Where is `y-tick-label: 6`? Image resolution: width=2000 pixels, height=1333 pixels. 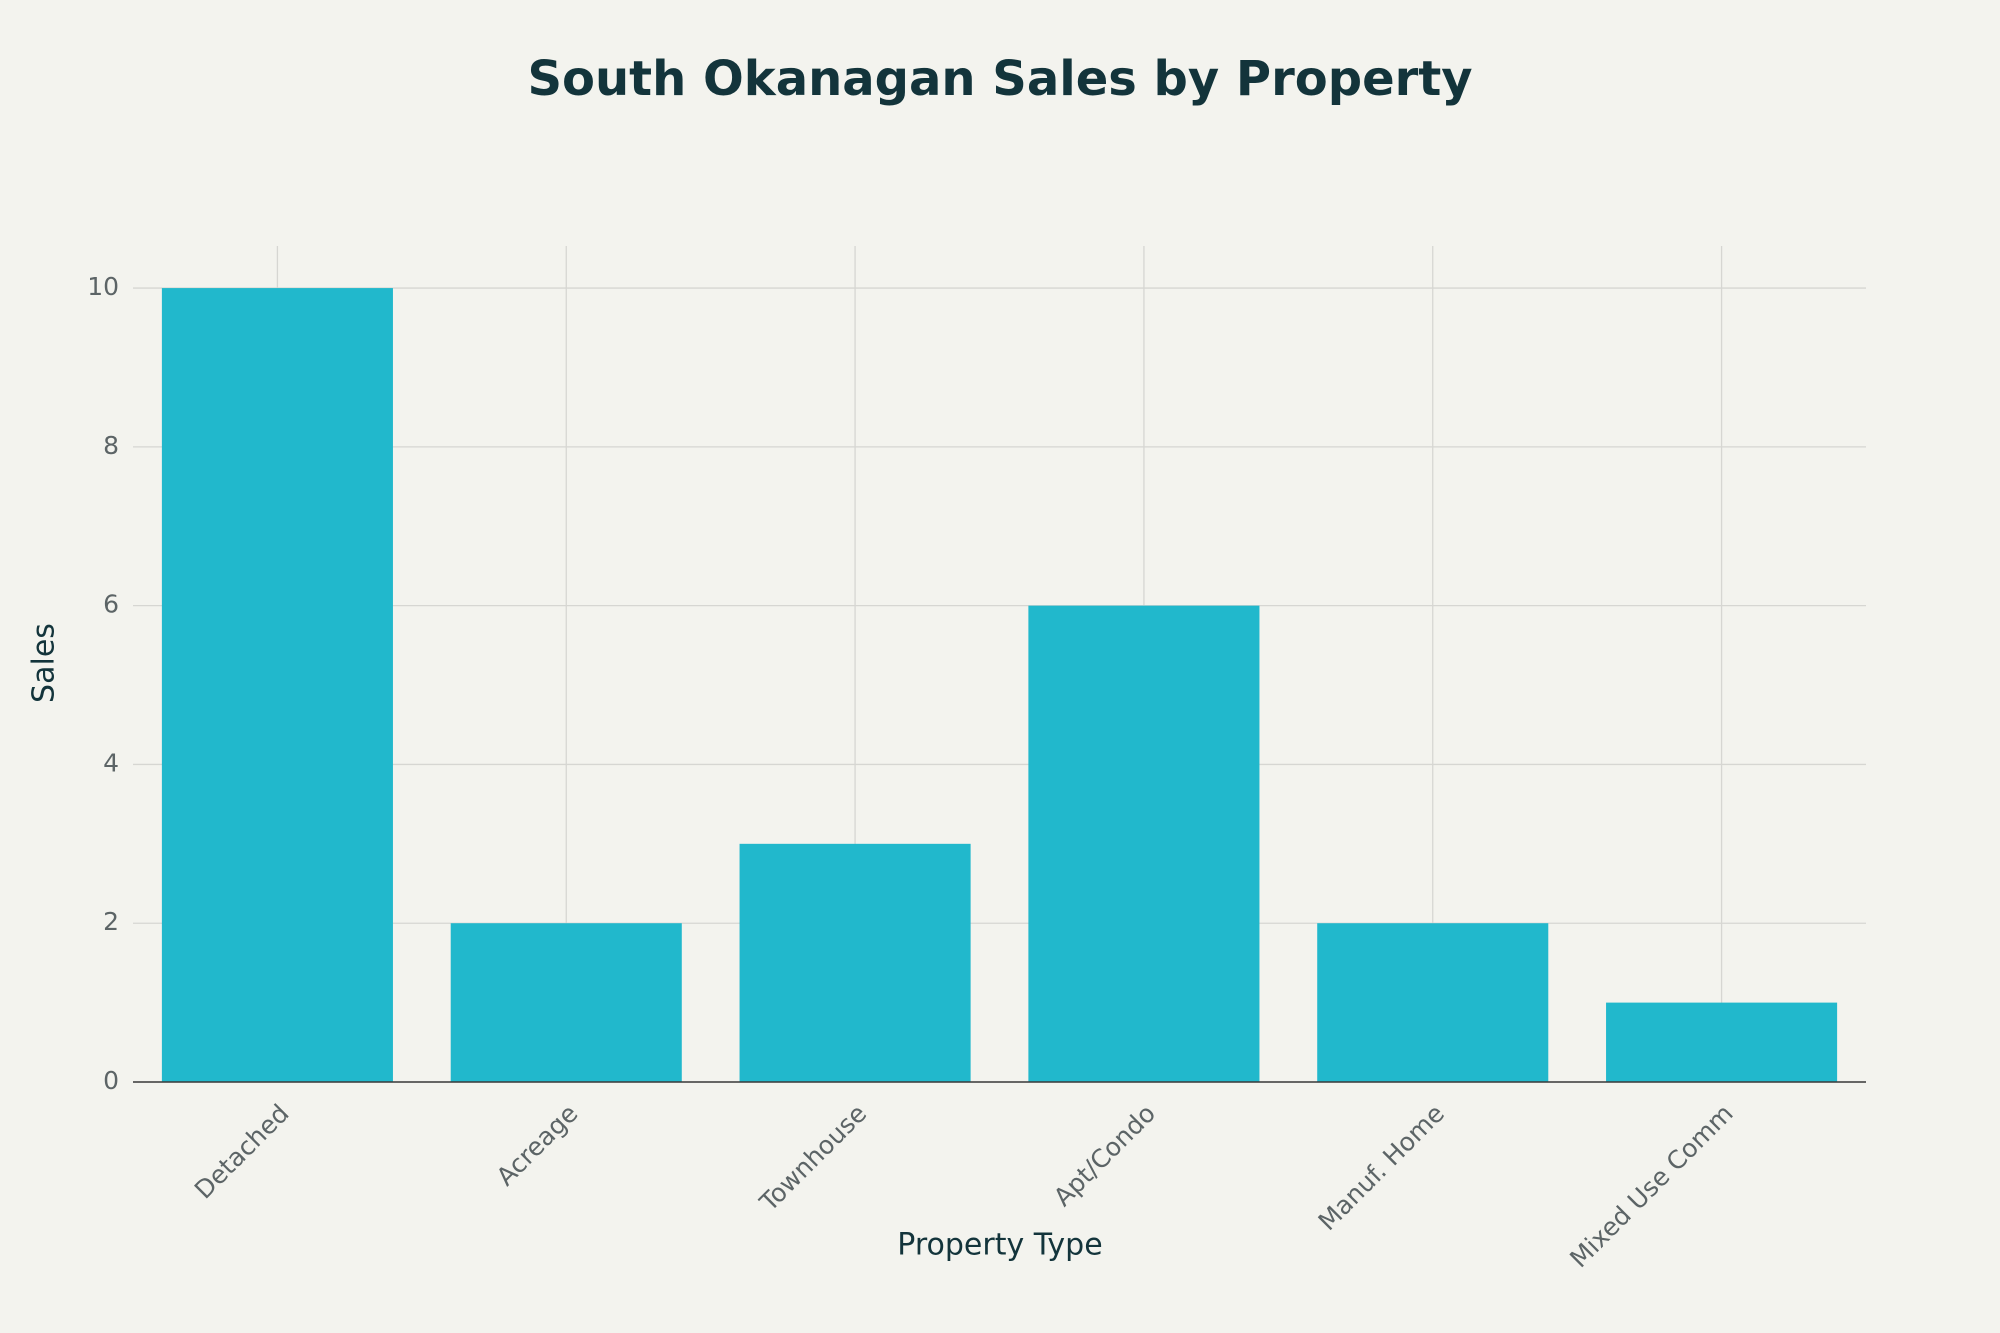 y-tick-label: 6 is located at coordinates (111, 604).